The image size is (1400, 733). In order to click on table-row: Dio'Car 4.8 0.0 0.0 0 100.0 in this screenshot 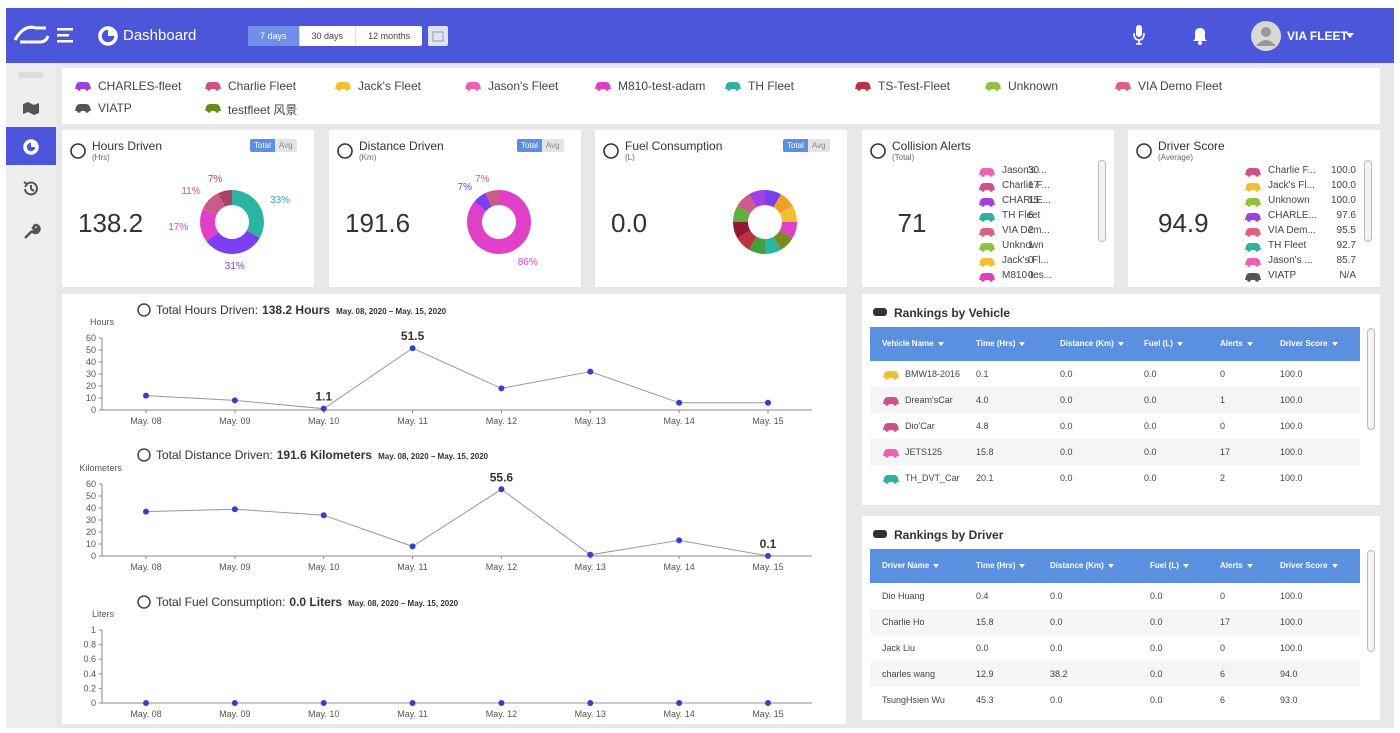, I will do `click(1115, 426)`.